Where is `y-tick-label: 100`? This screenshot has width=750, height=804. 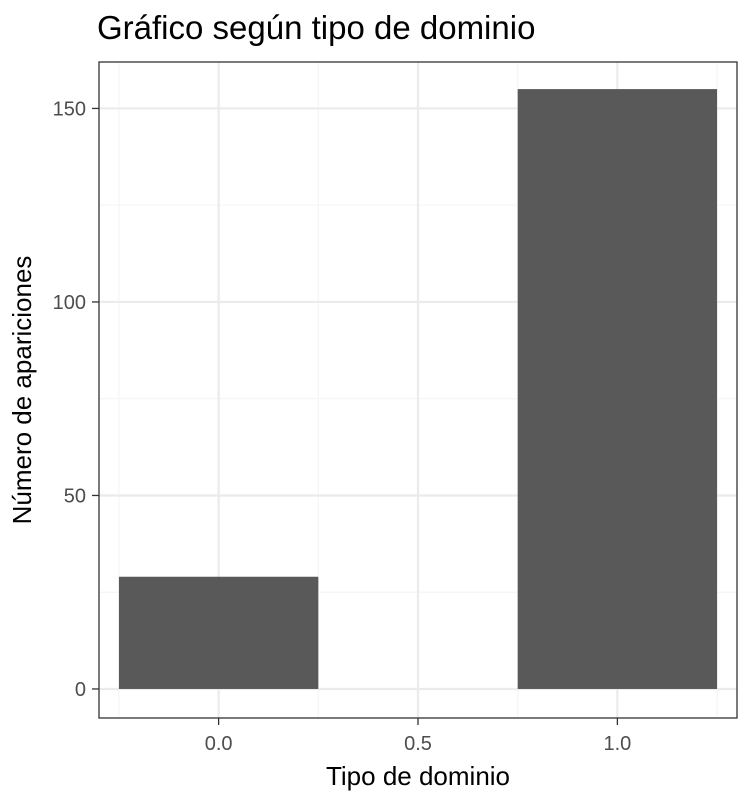 y-tick-label: 100 is located at coordinates (69, 303).